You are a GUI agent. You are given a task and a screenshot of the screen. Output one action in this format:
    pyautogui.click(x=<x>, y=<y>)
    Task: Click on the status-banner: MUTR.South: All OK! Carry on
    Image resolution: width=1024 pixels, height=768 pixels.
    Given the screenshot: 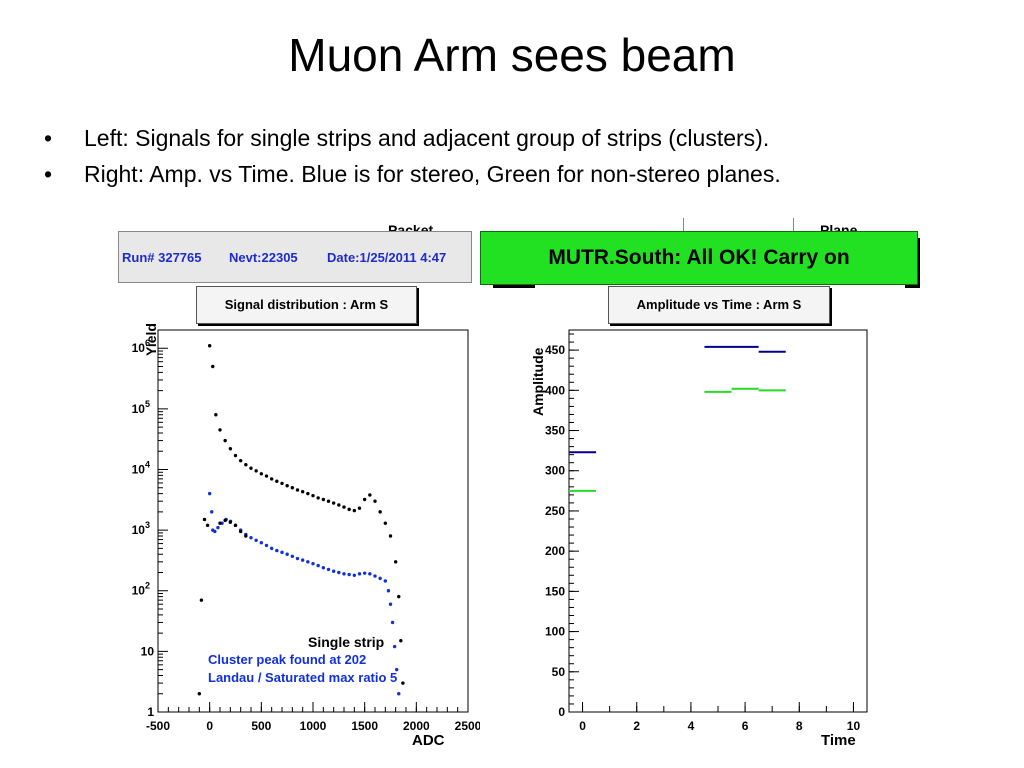 What is the action you would take?
    pyautogui.click(x=699, y=258)
    